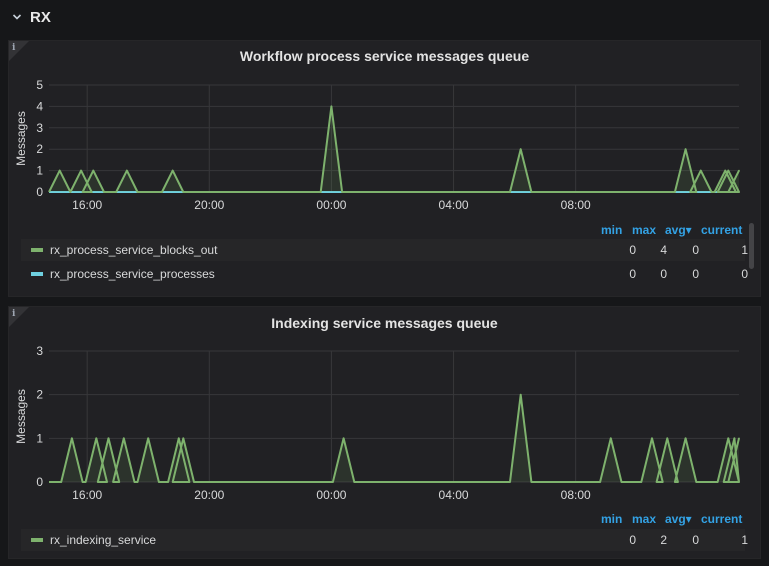 The width and height of the screenshot is (769, 566). What do you see at coordinates (384, 250) in the screenshot?
I see `legend-item: rx_process_service_blocks_out 0 4 0 1` at bounding box center [384, 250].